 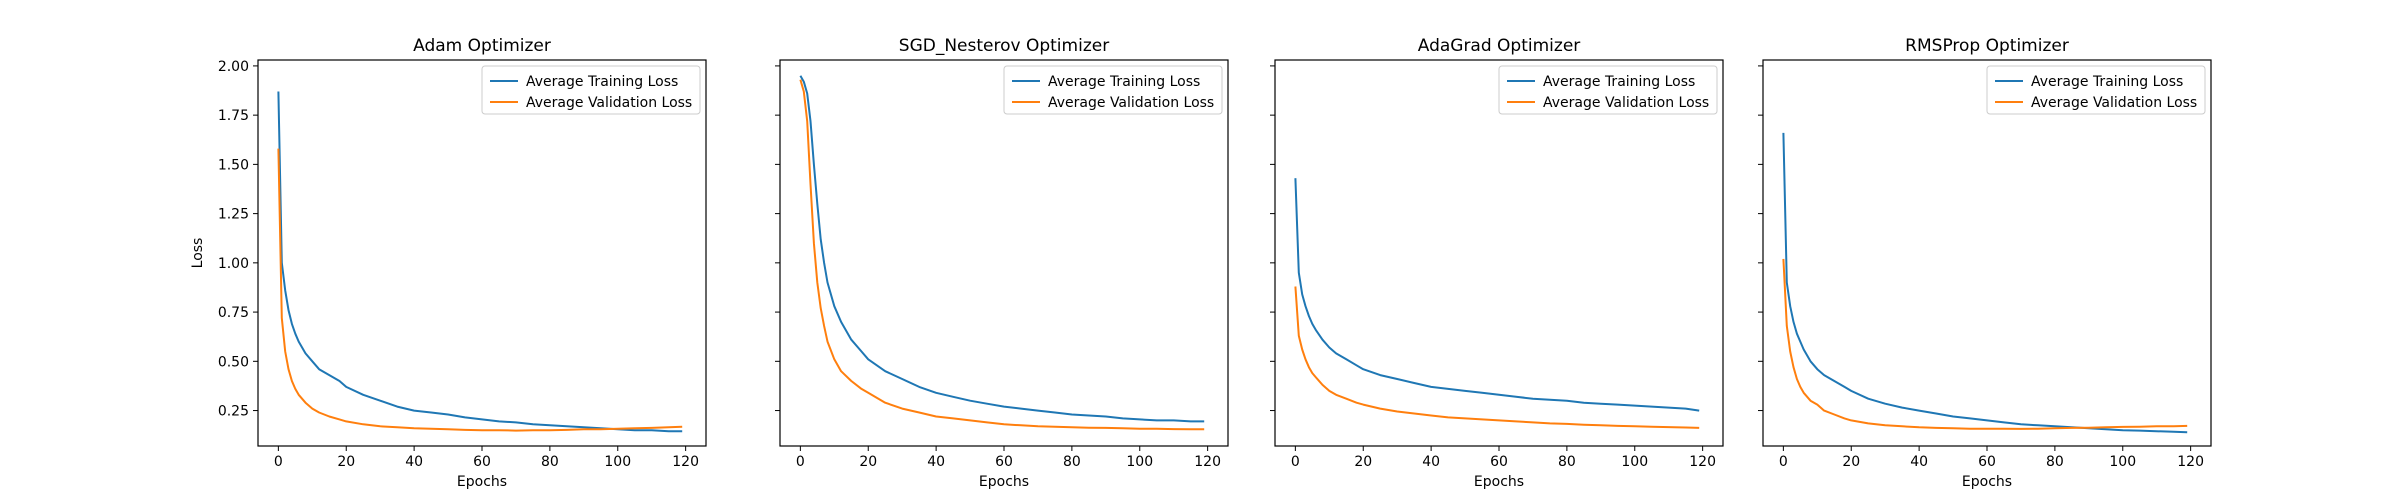 What do you see at coordinates (1987, 46) in the screenshot?
I see `chart-title: RMSProp Optimizer` at bounding box center [1987, 46].